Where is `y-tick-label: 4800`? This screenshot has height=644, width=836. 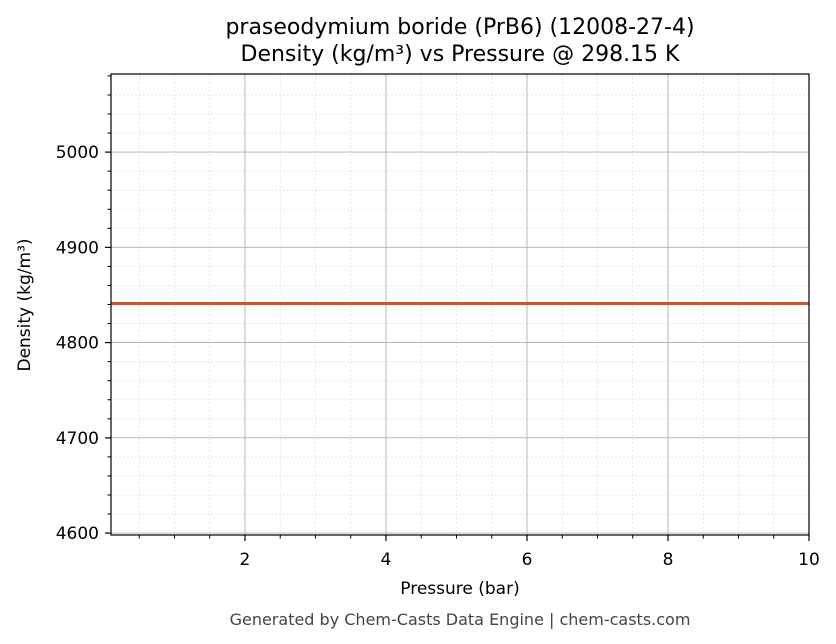
y-tick-label: 4800 is located at coordinates (77, 344).